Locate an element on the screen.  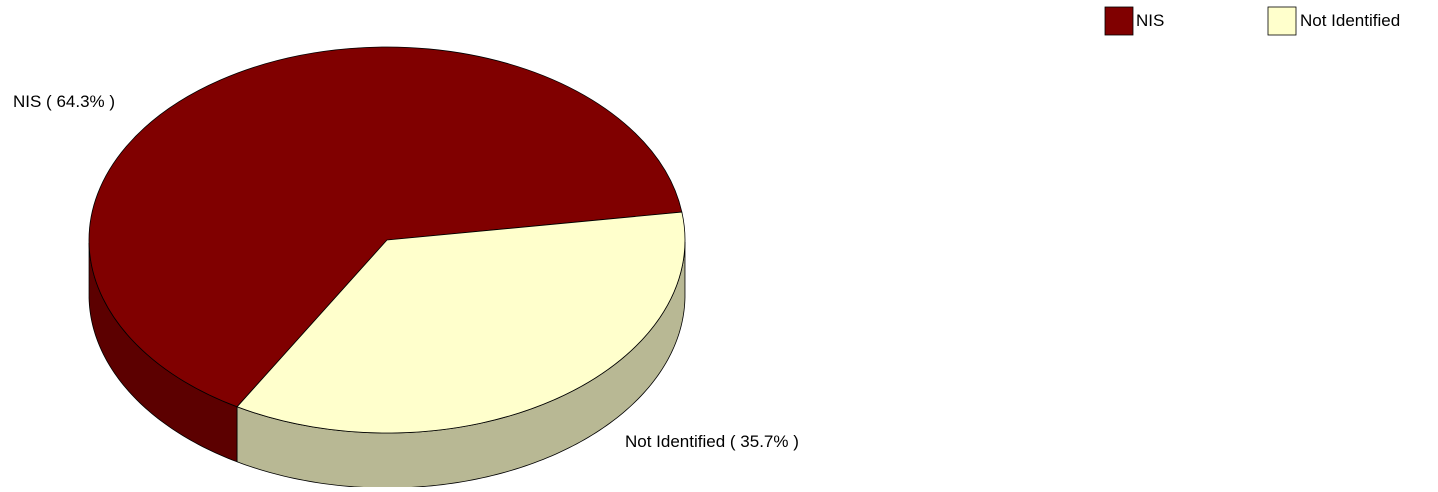
legend-swatch-not-identified is located at coordinates (1282, 21).